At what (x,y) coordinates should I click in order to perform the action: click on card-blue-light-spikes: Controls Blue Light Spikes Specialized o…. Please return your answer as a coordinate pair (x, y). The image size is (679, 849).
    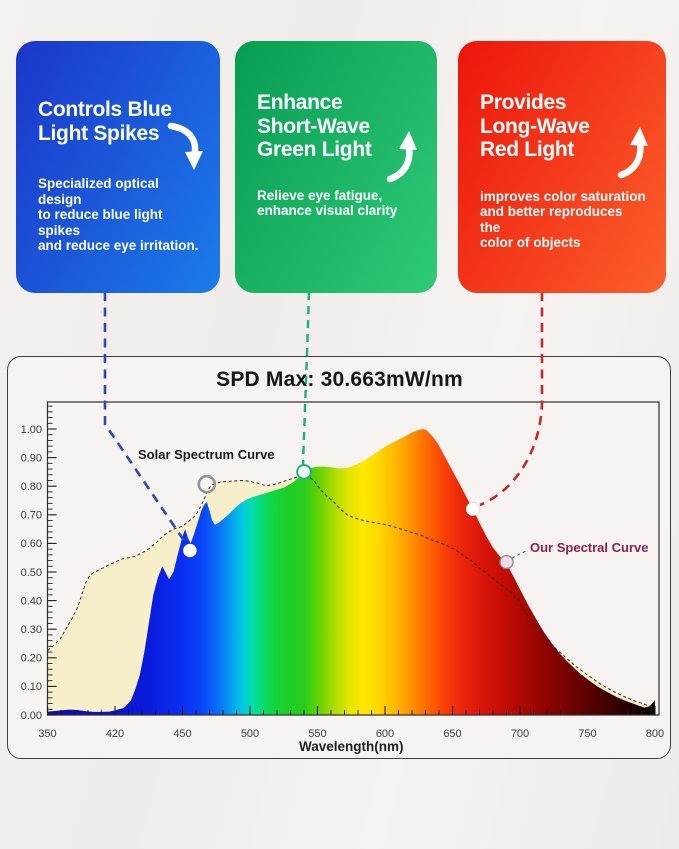
    Looking at the image, I should click on (118, 167).